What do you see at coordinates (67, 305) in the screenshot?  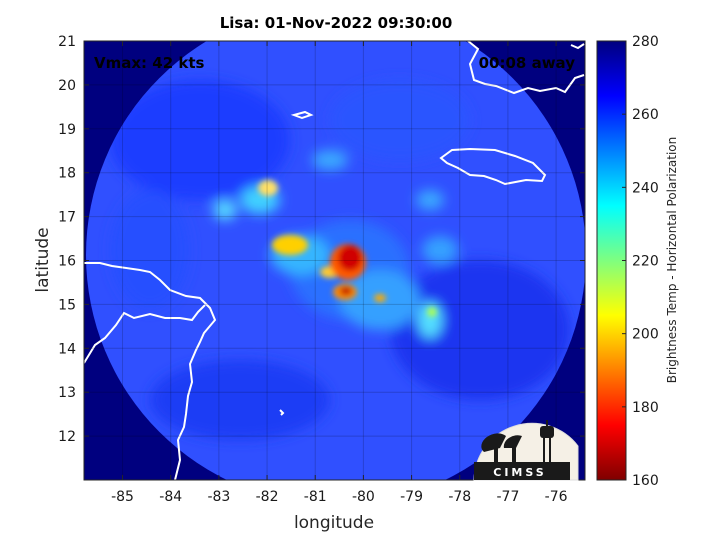 I see `y-tick-label: 15` at bounding box center [67, 305].